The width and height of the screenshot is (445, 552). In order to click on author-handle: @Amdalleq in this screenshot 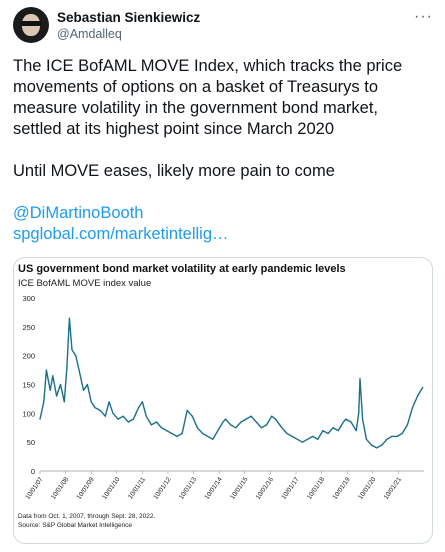, I will do `click(89, 34)`.